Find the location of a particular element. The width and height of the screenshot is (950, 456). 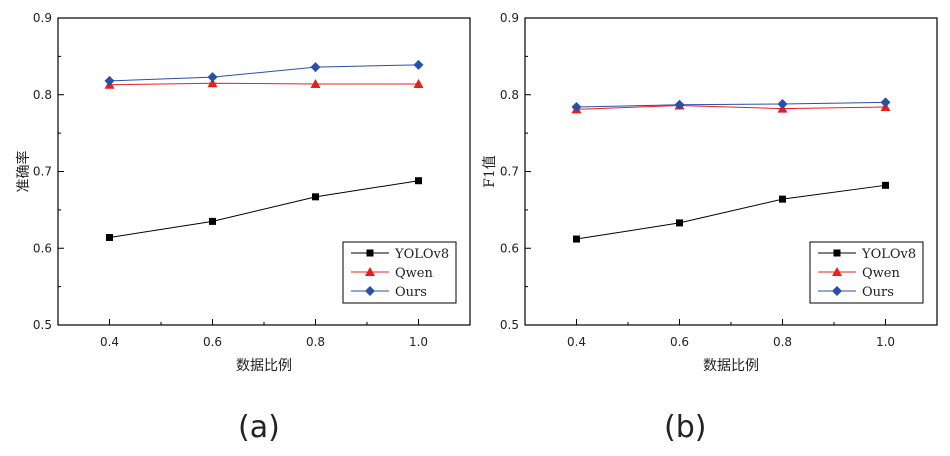

panel-label-a: (a) is located at coordinates (259, 427).